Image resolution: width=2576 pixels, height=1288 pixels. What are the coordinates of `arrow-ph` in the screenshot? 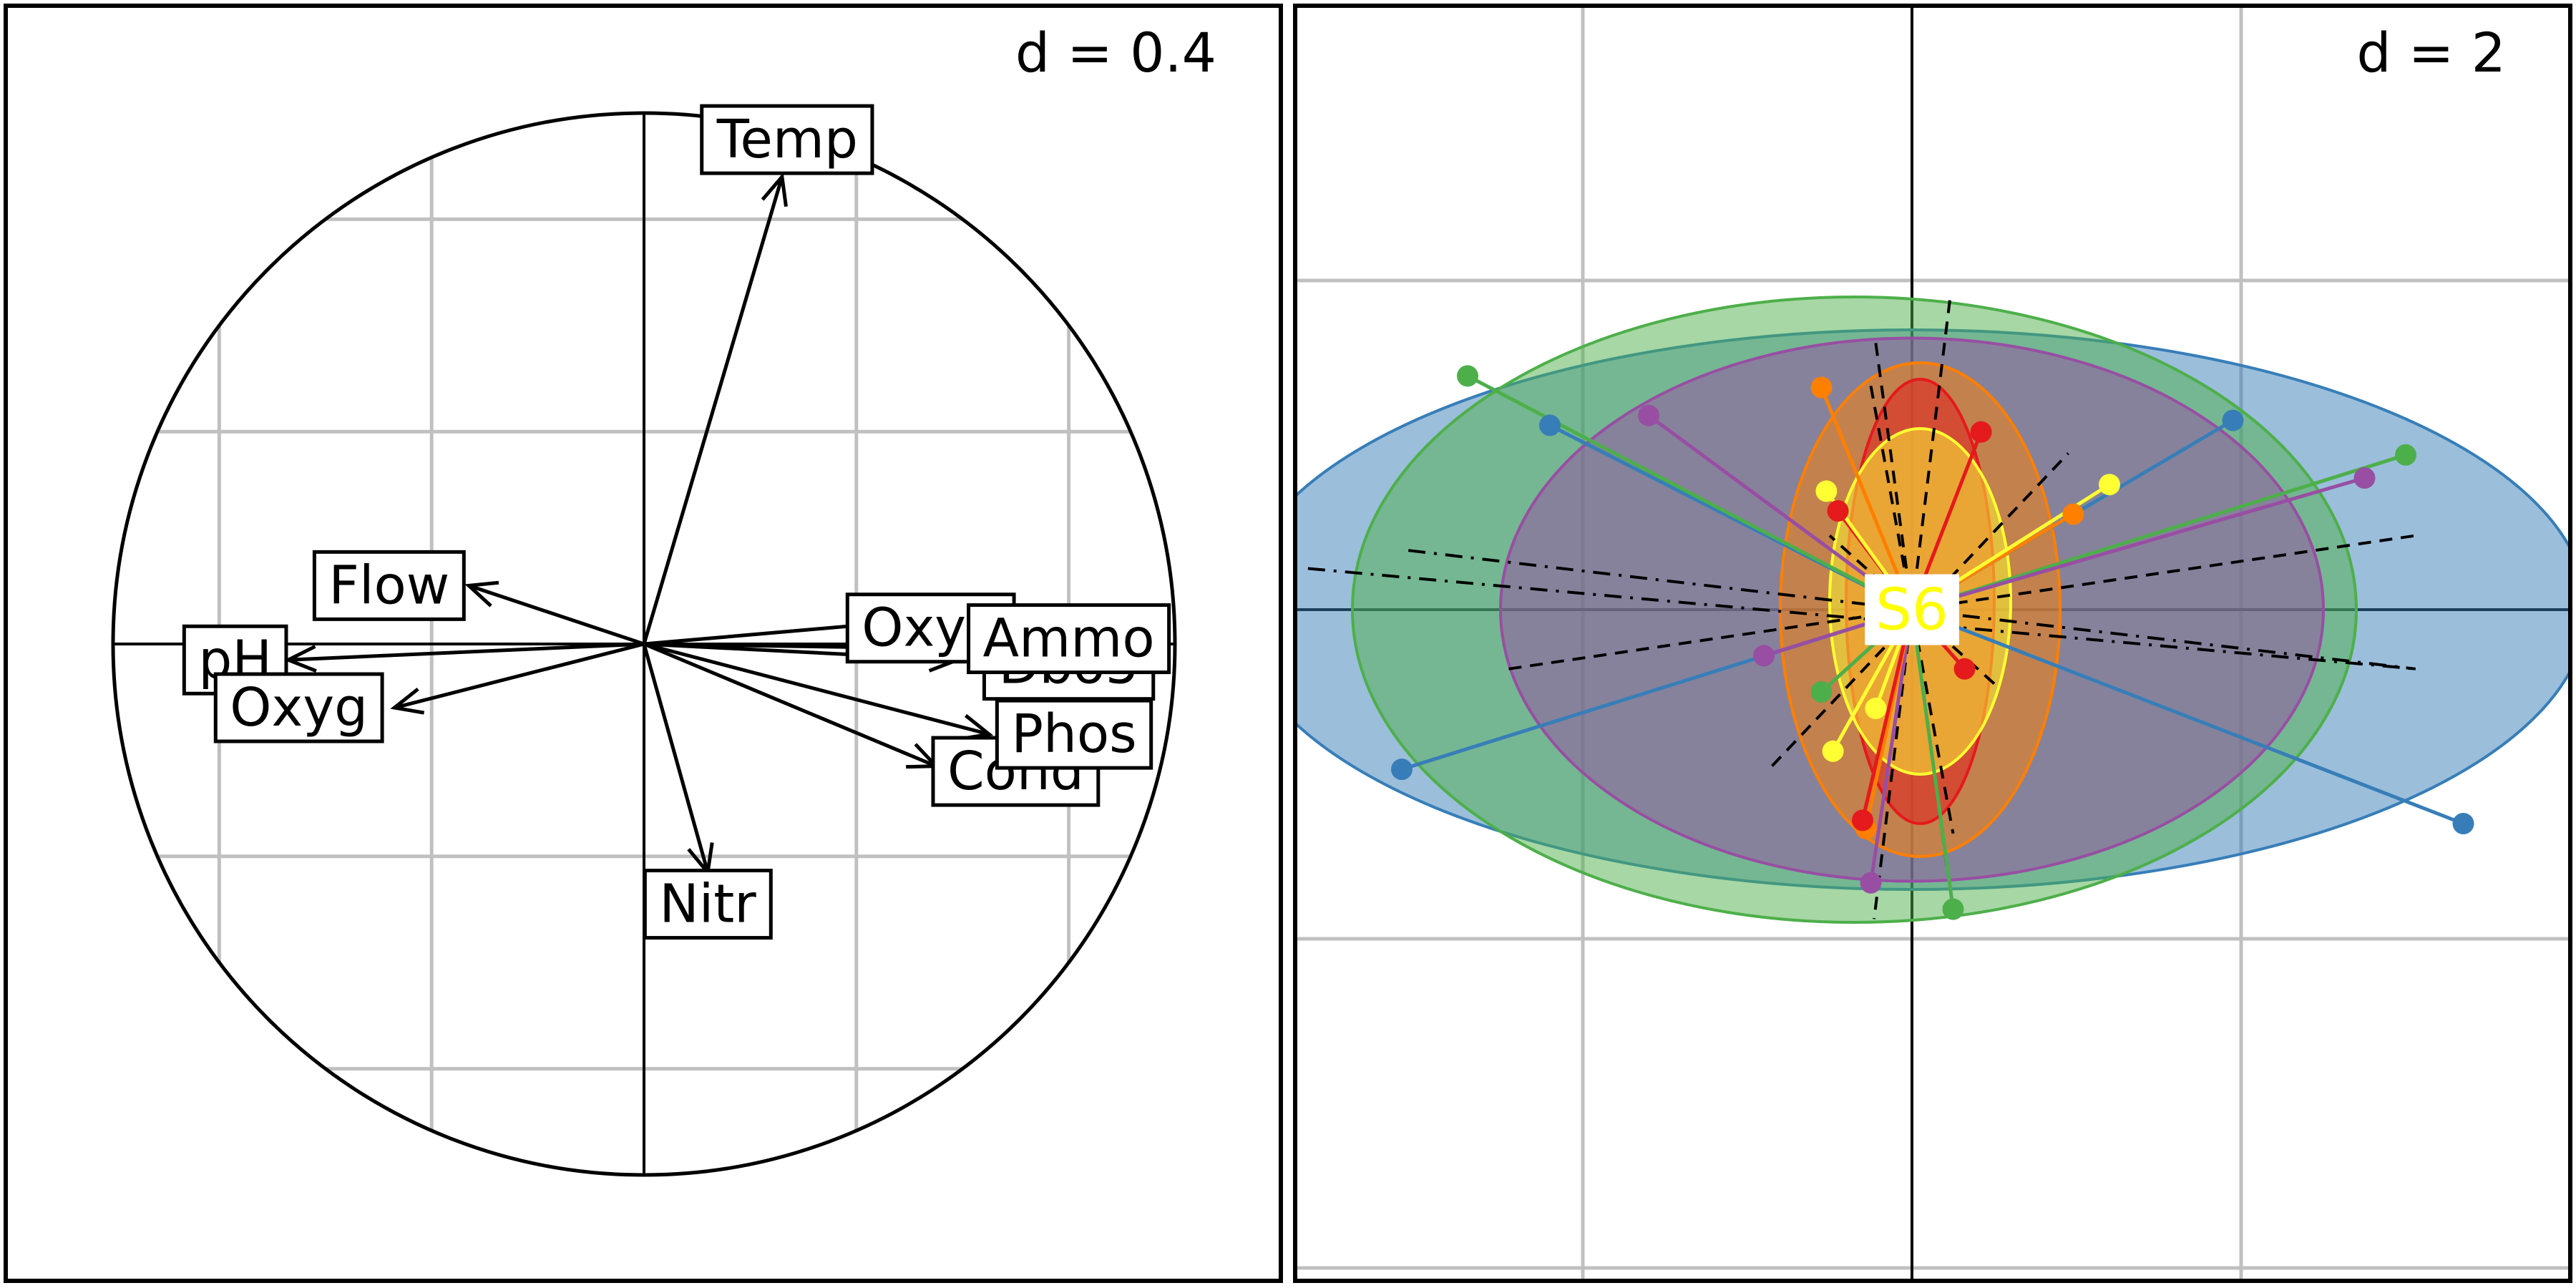 It's located at (464, 657).